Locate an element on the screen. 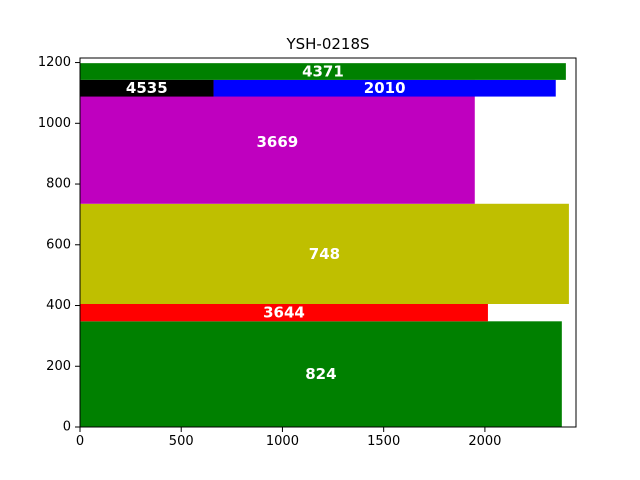  y-tick-label: 0 is located at coordinates (67, 427).